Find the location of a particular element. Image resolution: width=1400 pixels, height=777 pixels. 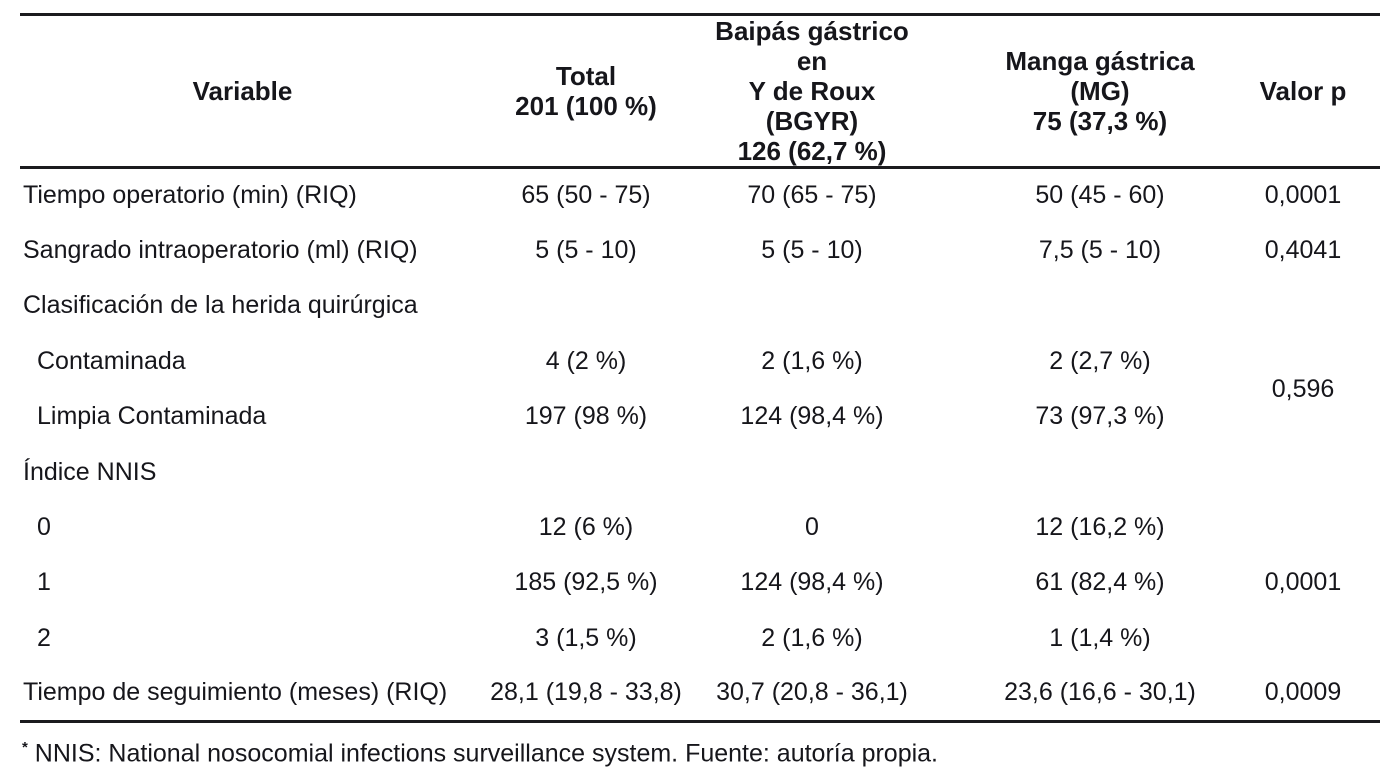

header-valor-p-label: Valor p is located at coordinates (1303, 91).